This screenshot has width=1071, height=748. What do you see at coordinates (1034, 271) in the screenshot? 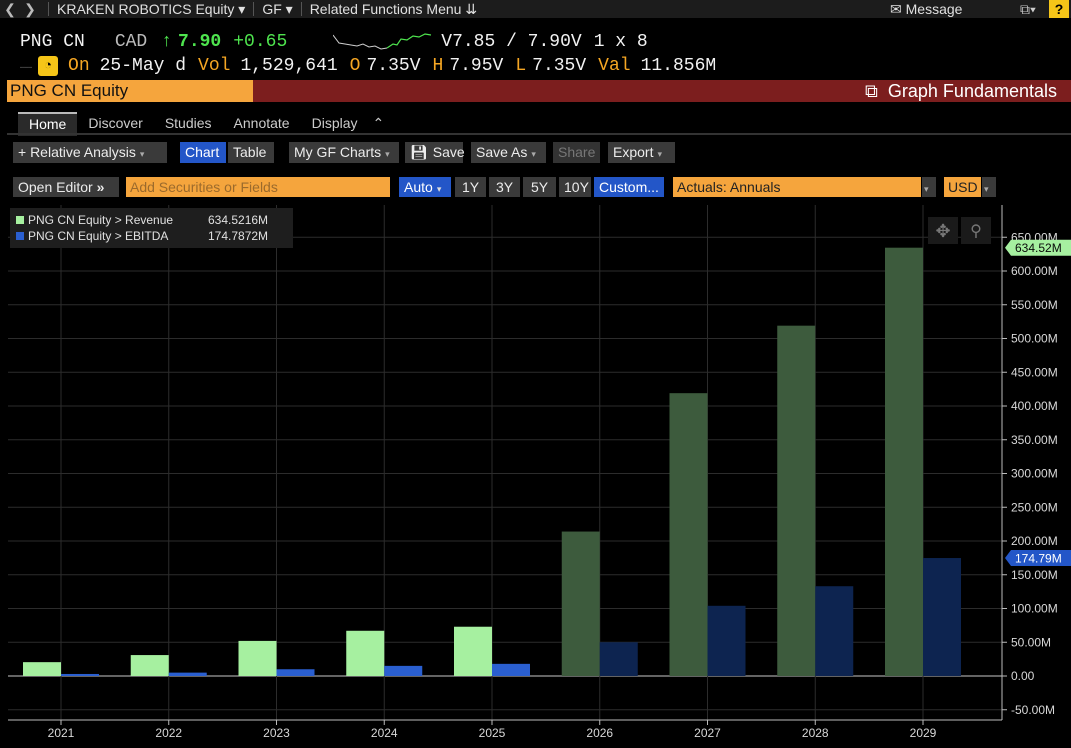
I see `y-tick-label: 600.00M` at bounding box center [1034, 271].